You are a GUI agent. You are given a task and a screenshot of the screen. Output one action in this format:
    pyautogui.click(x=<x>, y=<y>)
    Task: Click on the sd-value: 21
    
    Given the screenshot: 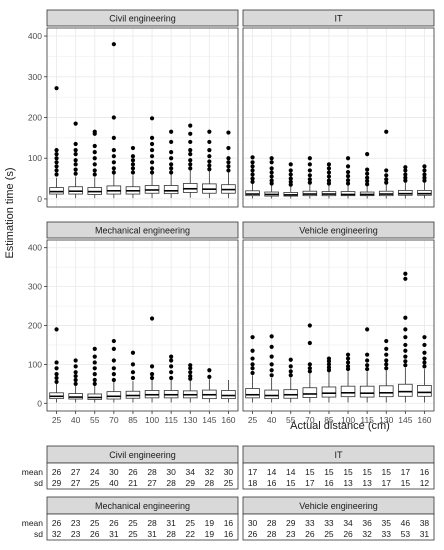 What is the action you would take?
    pyautogui.click(x=133, y=483)
    